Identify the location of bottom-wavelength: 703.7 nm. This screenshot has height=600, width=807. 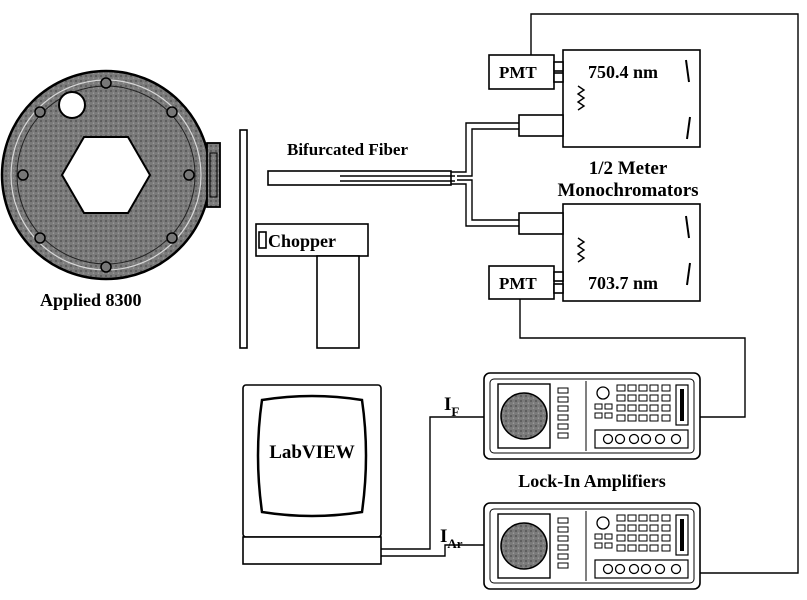
(623, 283).